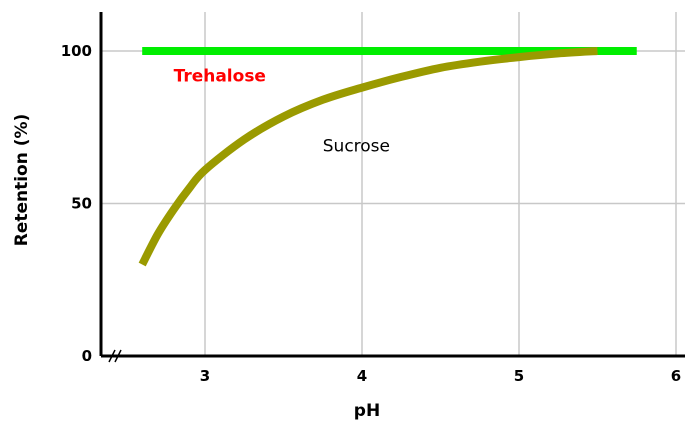  Describe the element at coordinates (76, 51) in the screenshot. I see `y-tick-label: 100` at that location.